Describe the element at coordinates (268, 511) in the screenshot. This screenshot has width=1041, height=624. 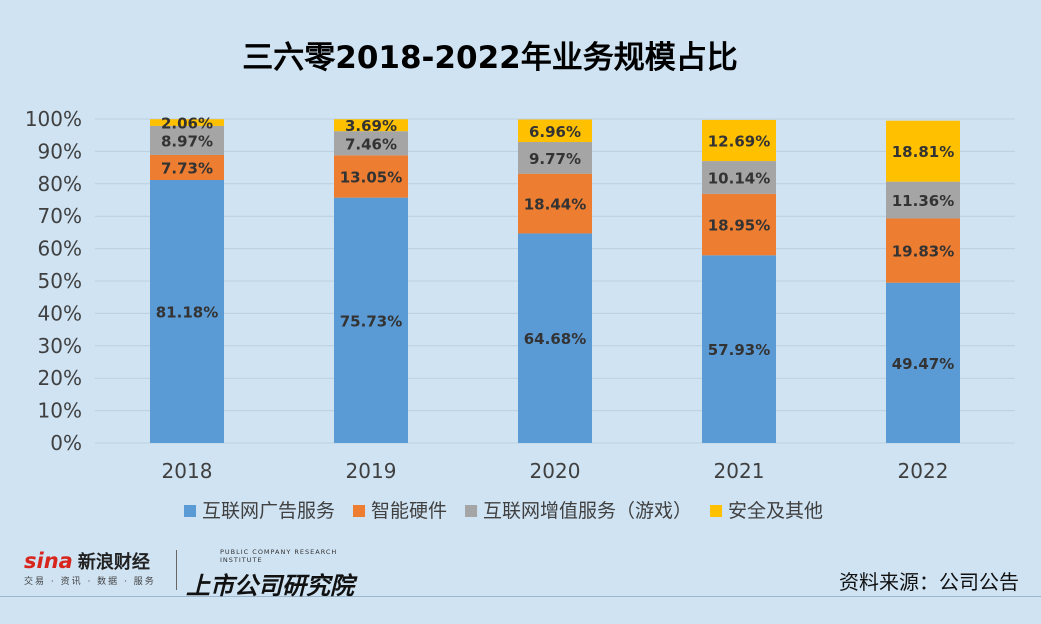
I see `legend-label: 互联网广告服务` at that location.